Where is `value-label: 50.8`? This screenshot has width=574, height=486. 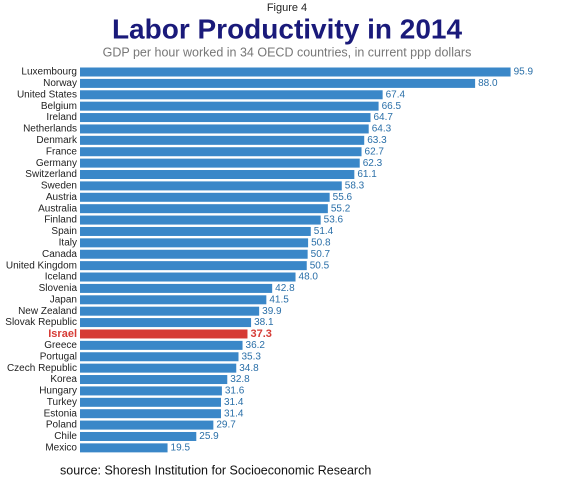
value-label: 50.8 is located at coordinates (321, 242).